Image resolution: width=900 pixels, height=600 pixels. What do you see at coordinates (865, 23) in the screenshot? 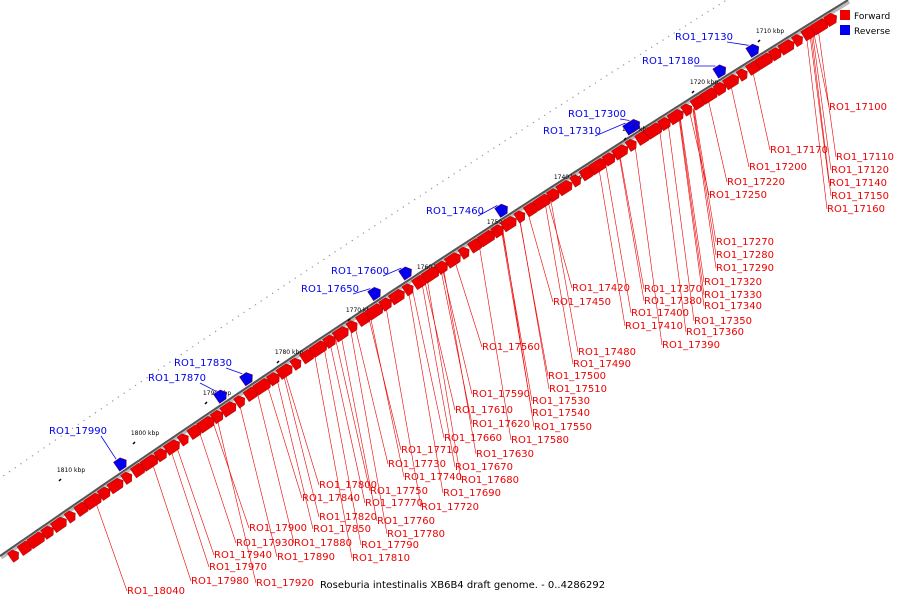
I see `legend: Forward Reverse` at bounding box center [865, 23].